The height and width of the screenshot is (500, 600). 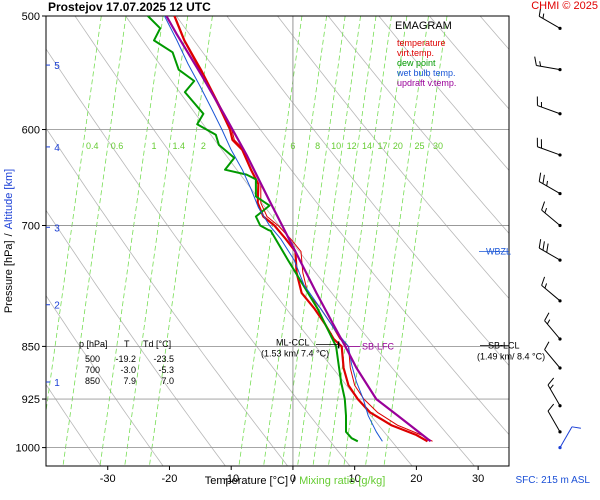 I want to click on wind-barbs, so click(x=557, y=228).